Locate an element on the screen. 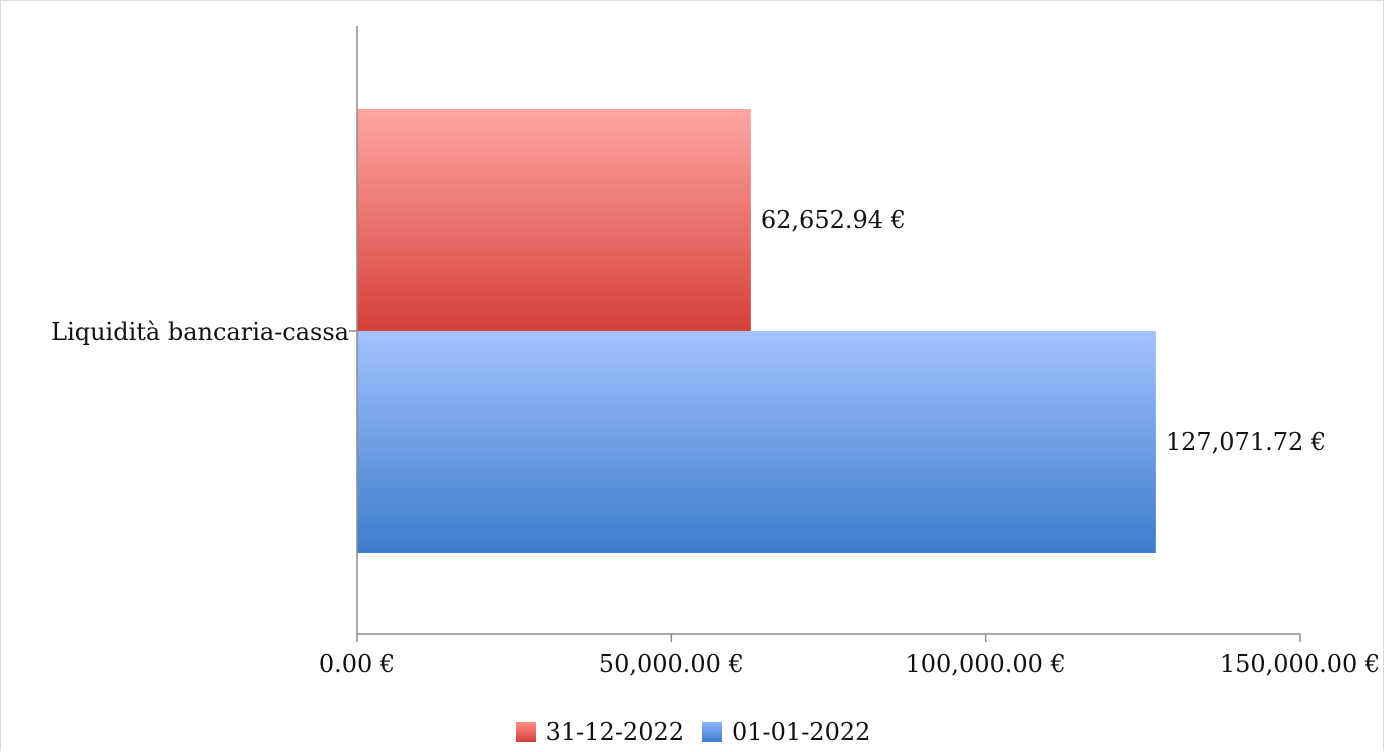 This screenshot has width=1386, height=752. legend-label-series-1: 31-12-2022 is located at coordinates (614, 732).